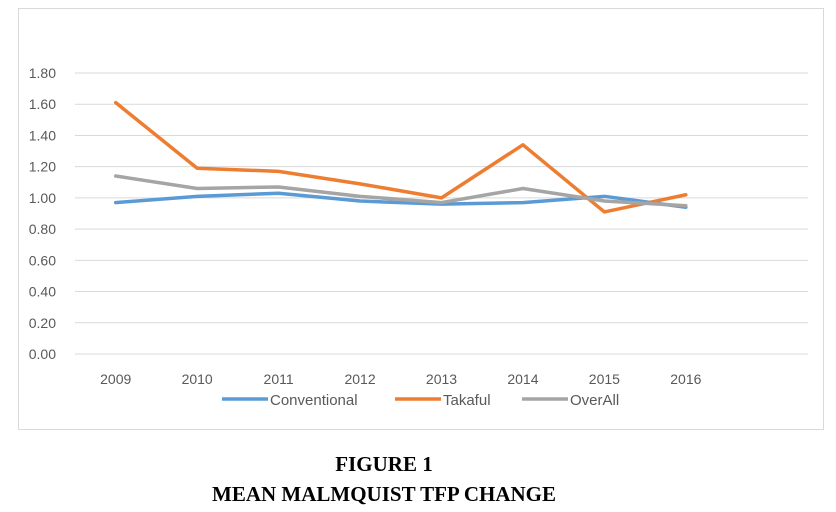 This screenshot has width=836, height=512. Describe the element at coordinates (594, 400) in the screenshot. I see `legend-label: OverAll` at that location.